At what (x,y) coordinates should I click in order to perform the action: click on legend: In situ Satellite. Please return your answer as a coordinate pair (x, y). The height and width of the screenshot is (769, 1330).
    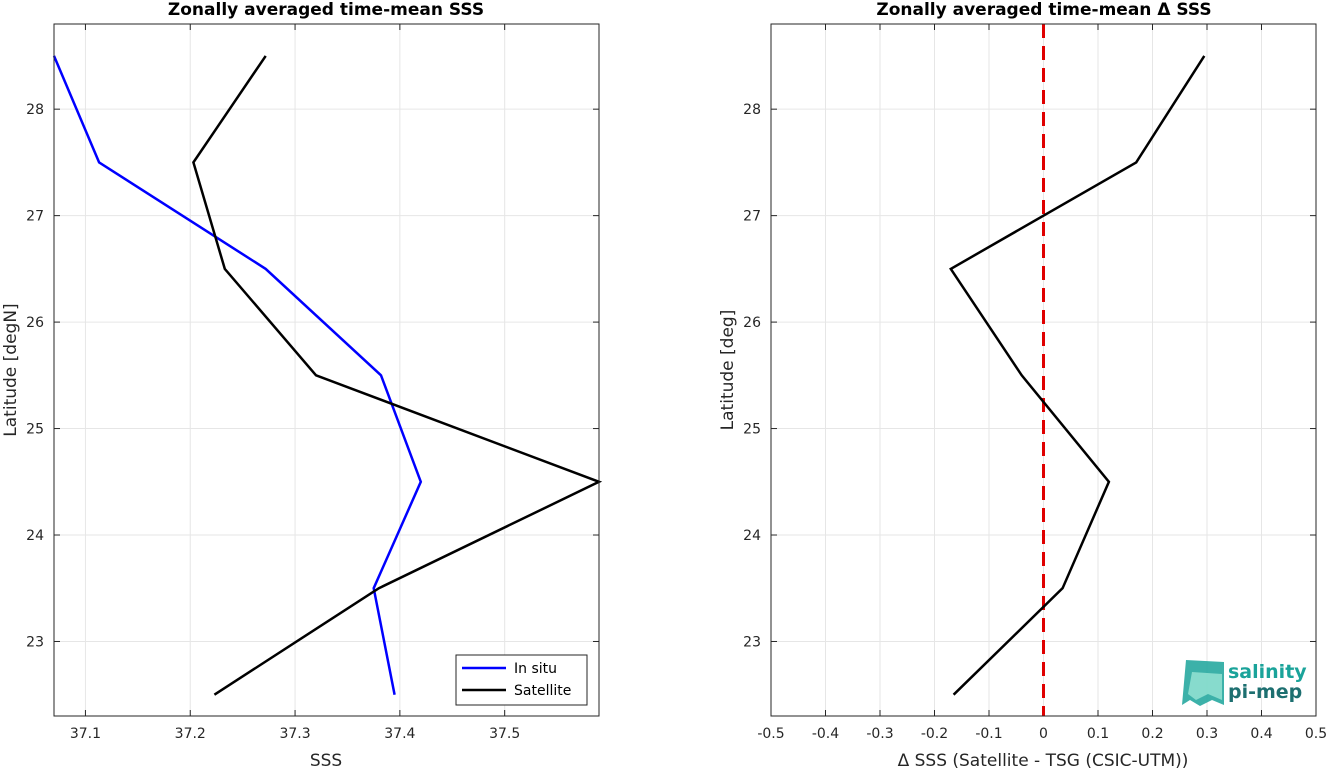
    Looking at the image, I should click on (521, 680).